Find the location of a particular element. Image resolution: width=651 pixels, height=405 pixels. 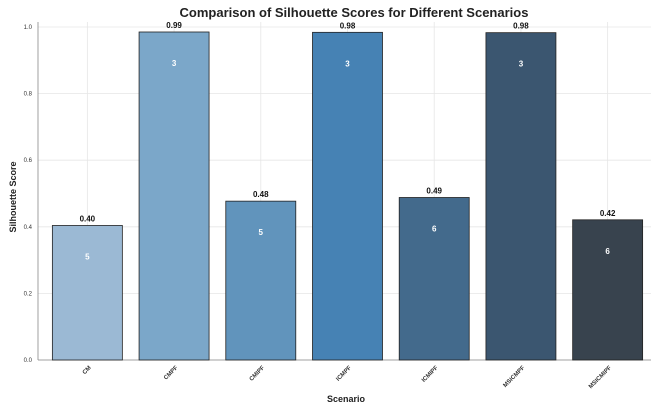

x-tick-label: ICMIPF is located at coordinates (430, 374).